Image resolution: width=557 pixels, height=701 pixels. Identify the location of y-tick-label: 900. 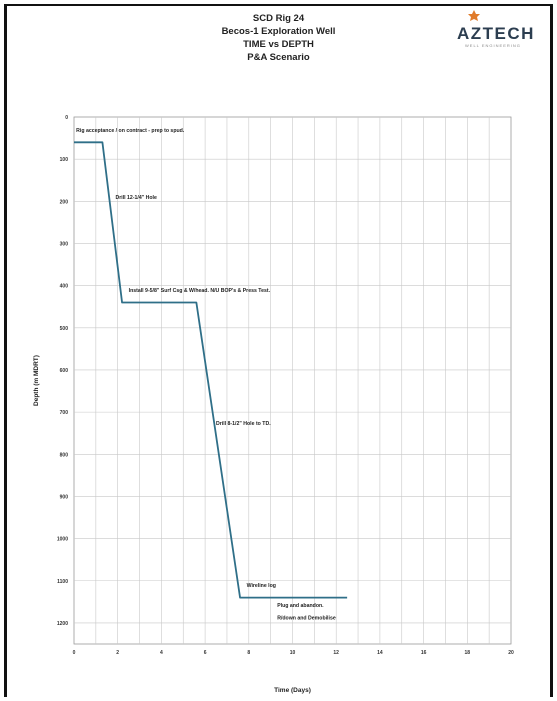
(64, 497).